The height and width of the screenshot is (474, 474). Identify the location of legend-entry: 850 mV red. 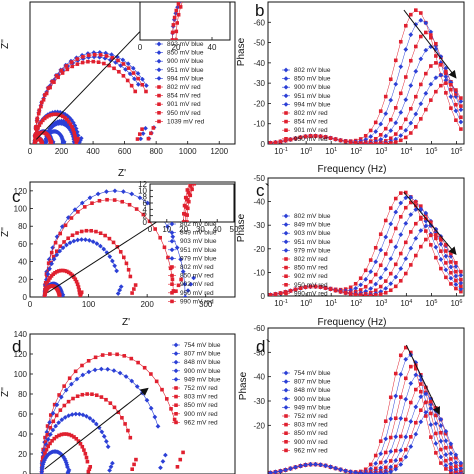
(311, 433).